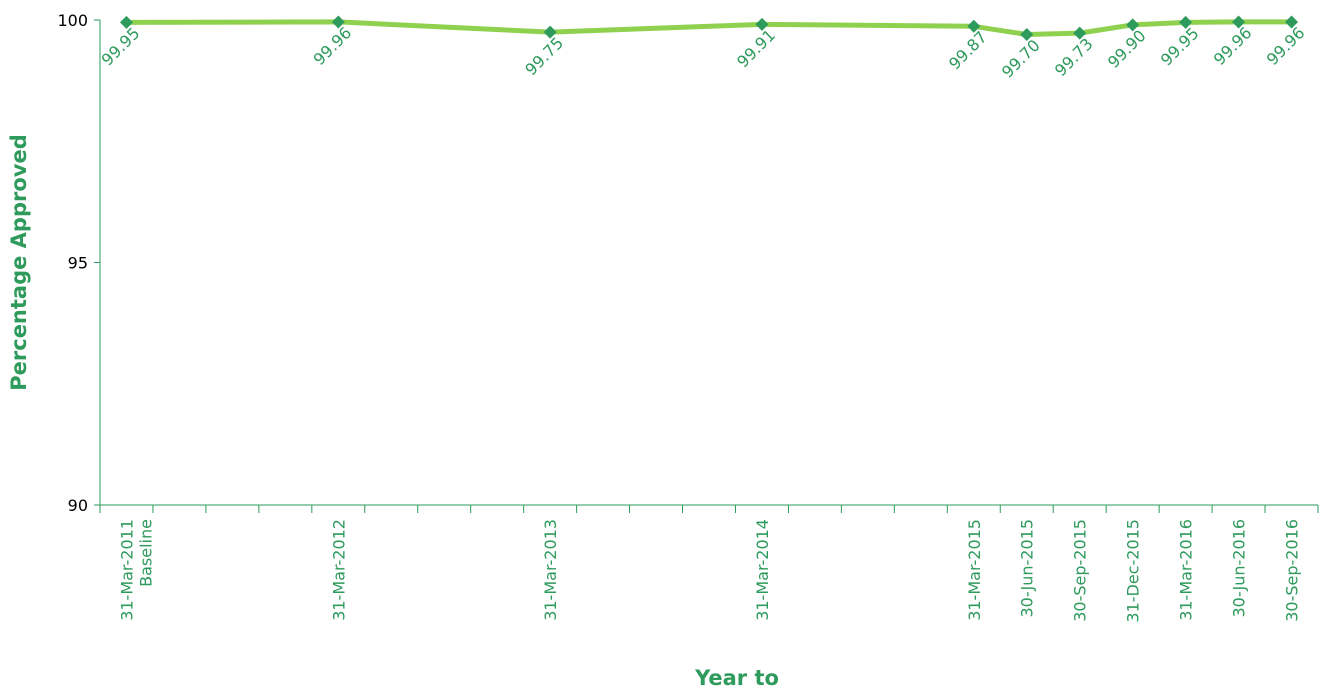  Describe the element at coordinates (78, 505) in the screenshot. I see `y-tick-label: 90` at that location.